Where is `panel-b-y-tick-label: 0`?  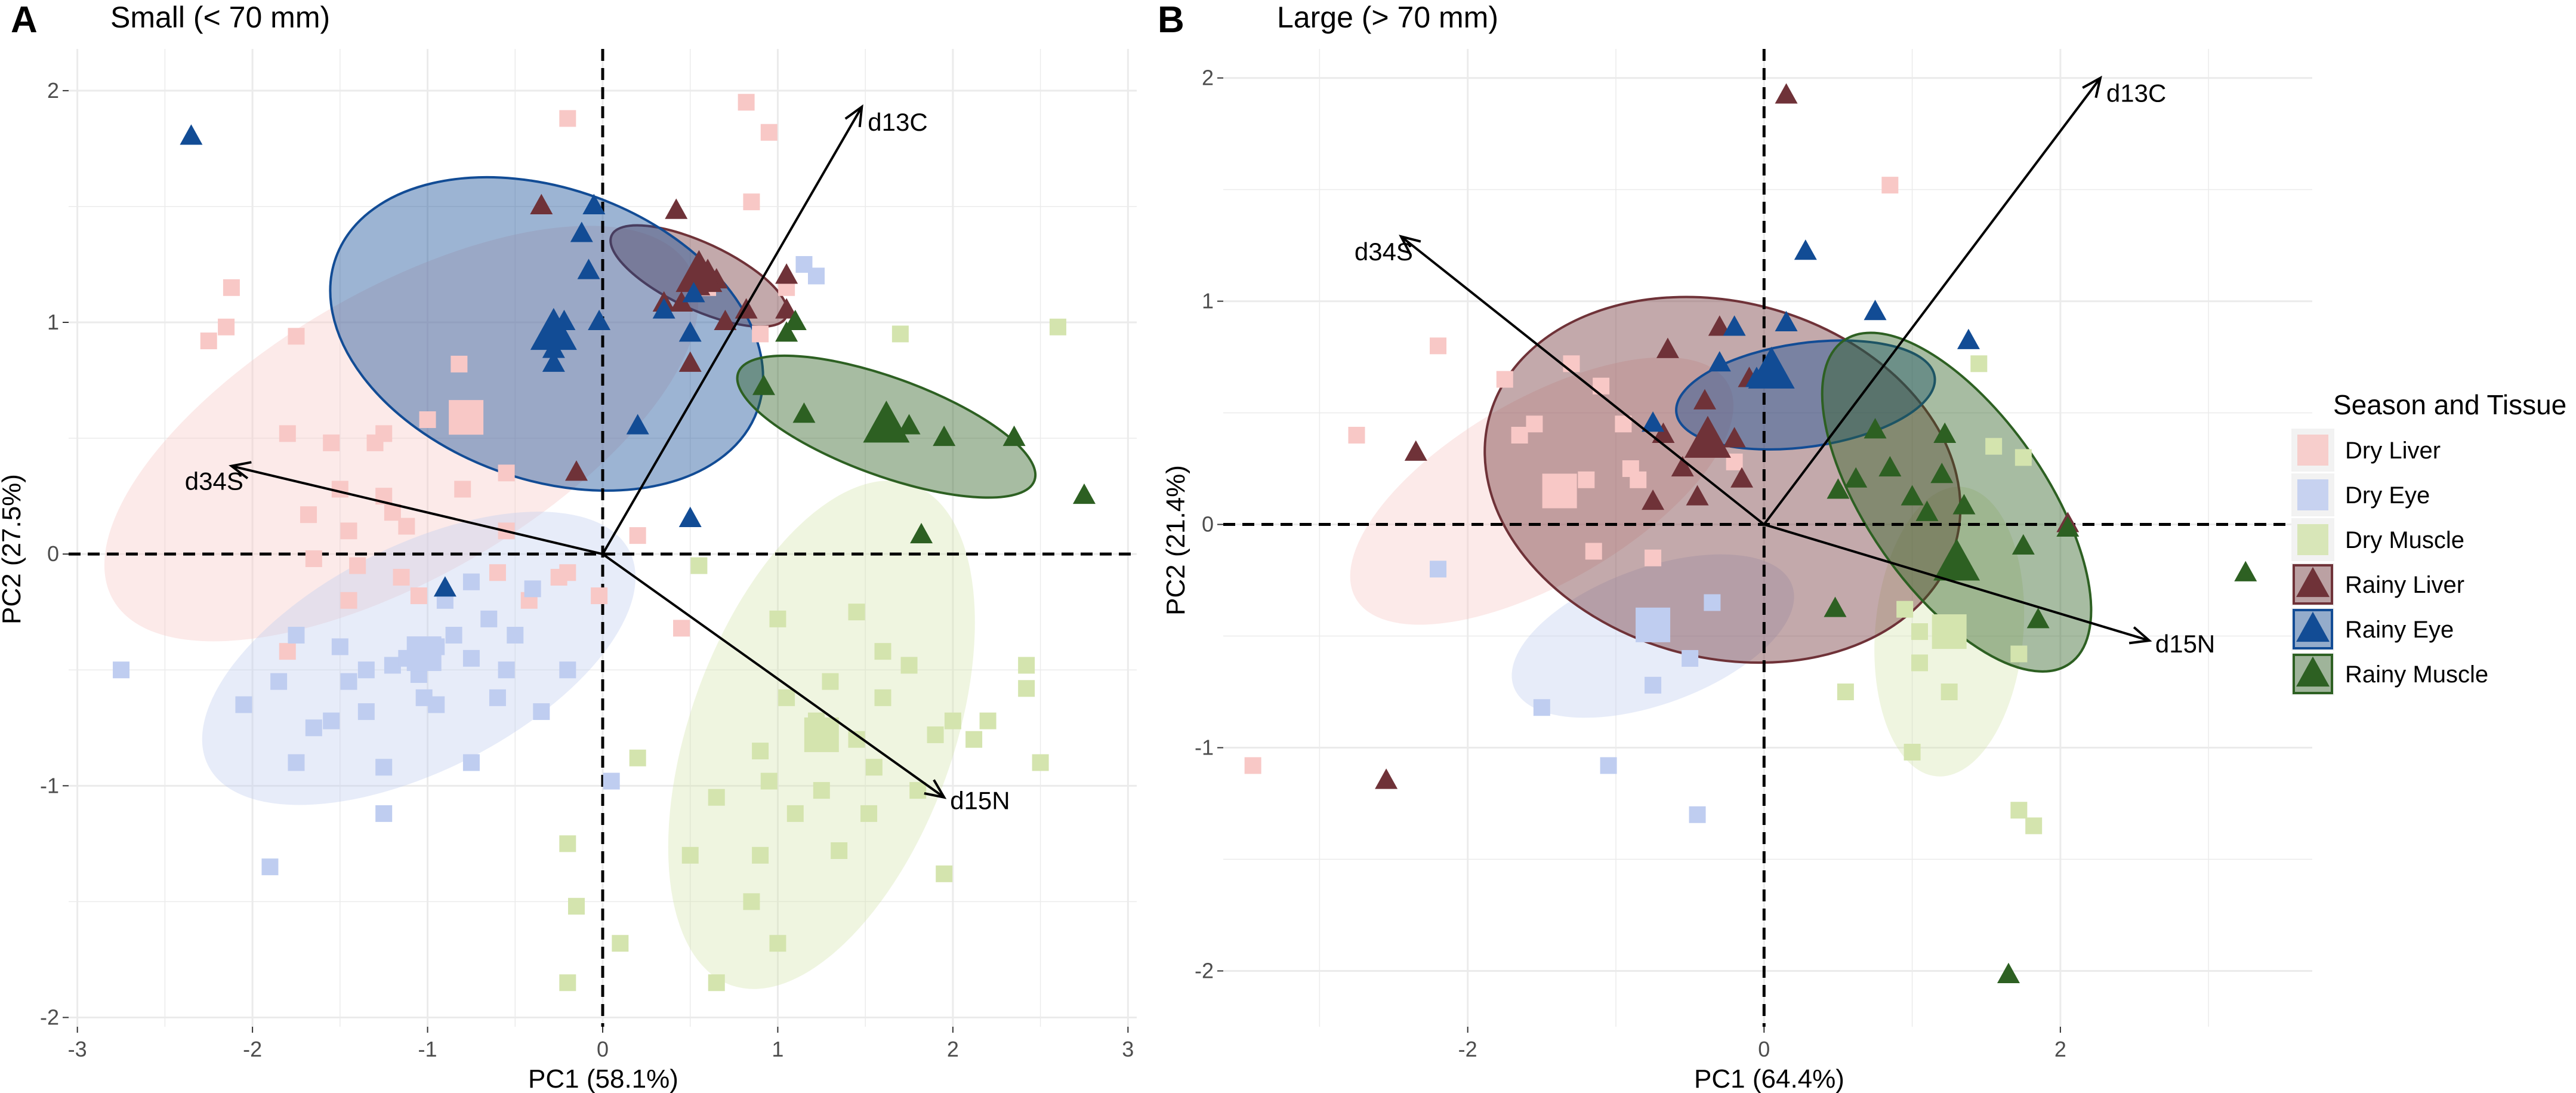
panel-b-y-tick-label: 0 is located at coordinates (1208, 525).